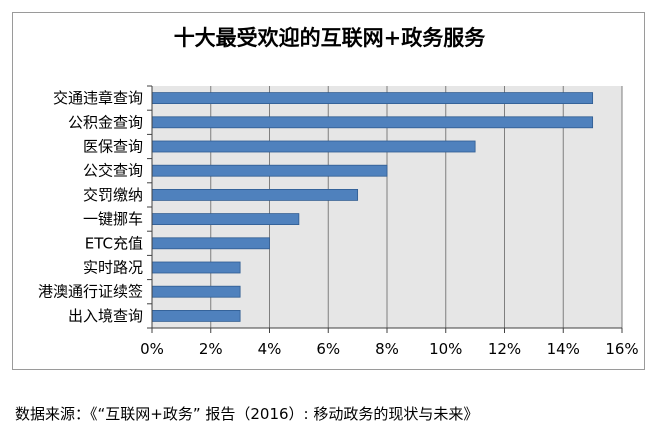 The width and height of the screenshot is (659, 447). Describe the element at coordinates (504, 349) in the screenshot. I see `x-tick-label: 12%` at that location.